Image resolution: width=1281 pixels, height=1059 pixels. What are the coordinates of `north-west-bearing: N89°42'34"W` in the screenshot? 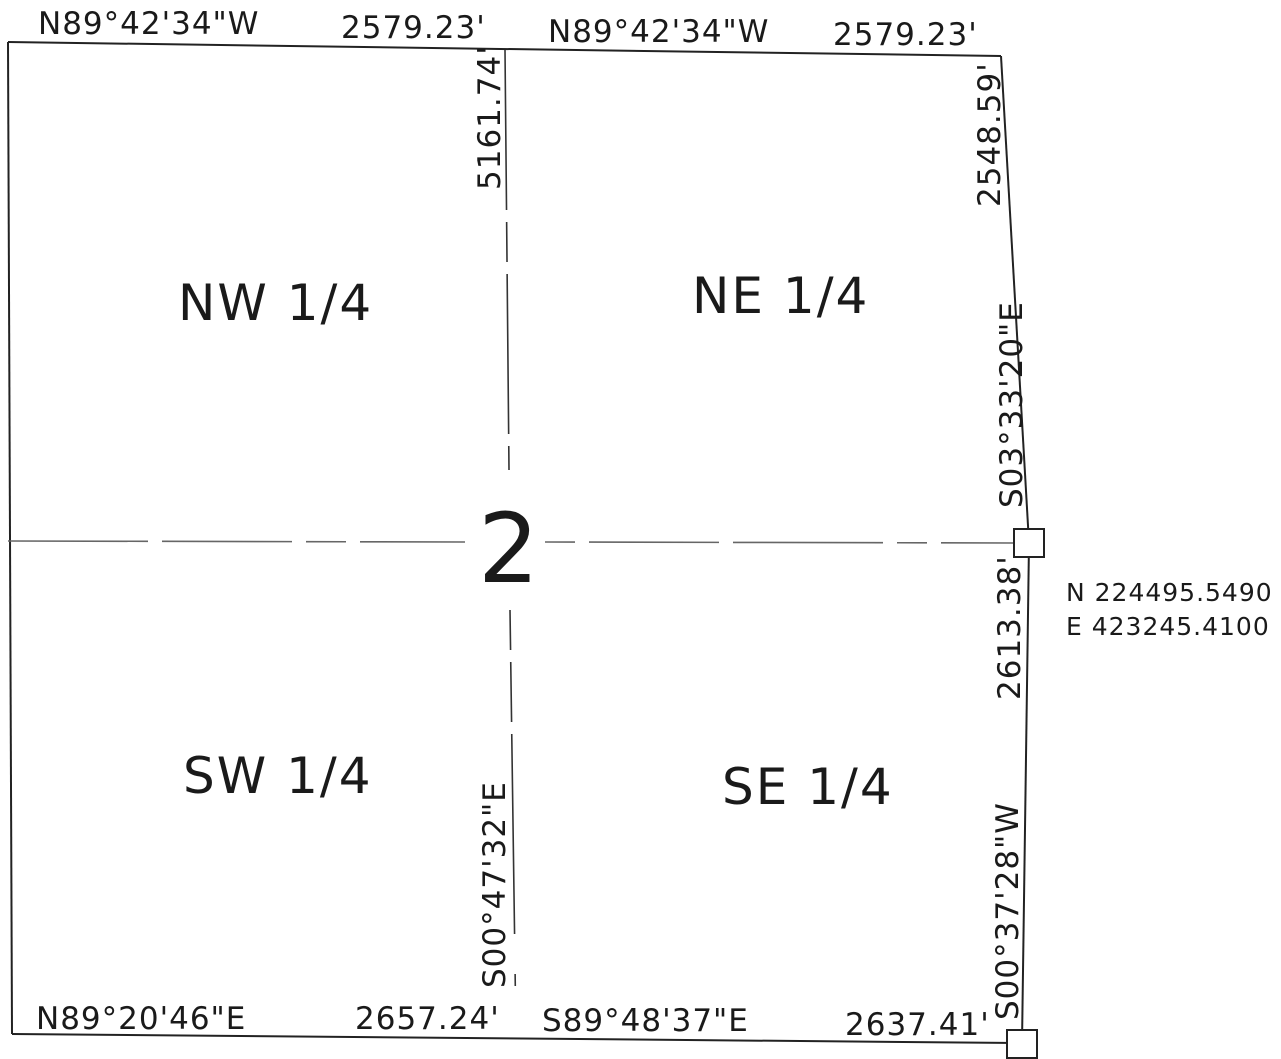 It's located at (148, 24).